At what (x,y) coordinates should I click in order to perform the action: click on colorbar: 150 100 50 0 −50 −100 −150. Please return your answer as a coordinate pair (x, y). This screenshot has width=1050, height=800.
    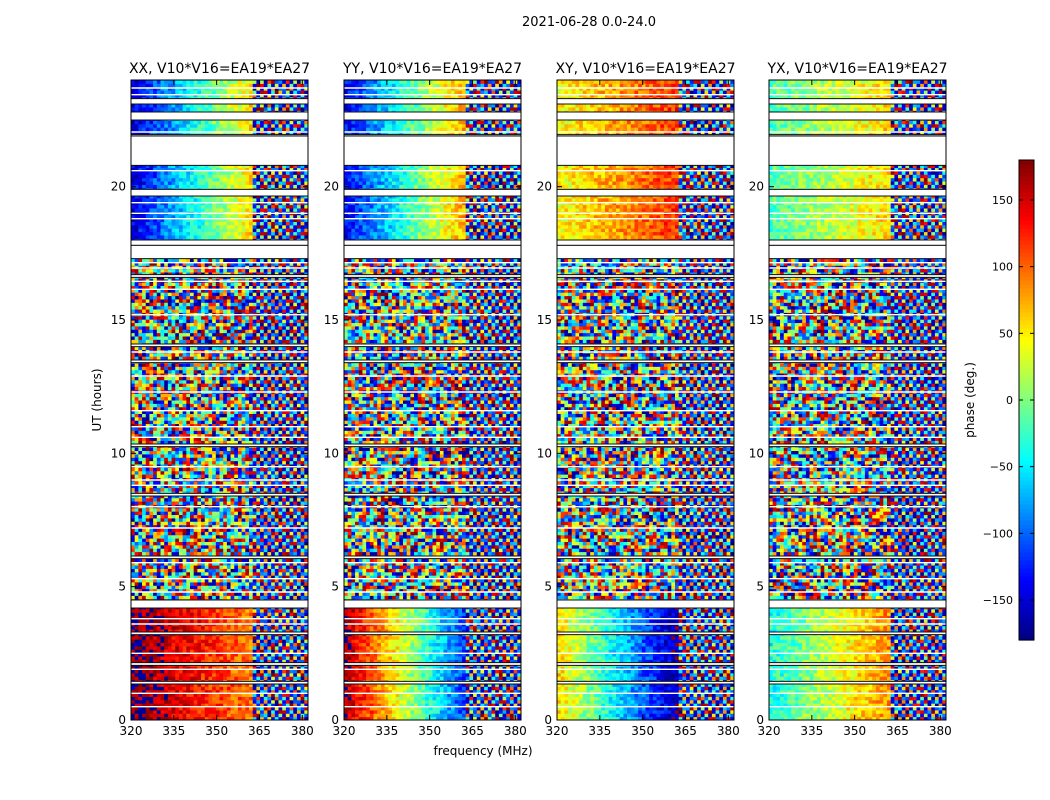
    Looking at the image, I should click on (1009, 400).